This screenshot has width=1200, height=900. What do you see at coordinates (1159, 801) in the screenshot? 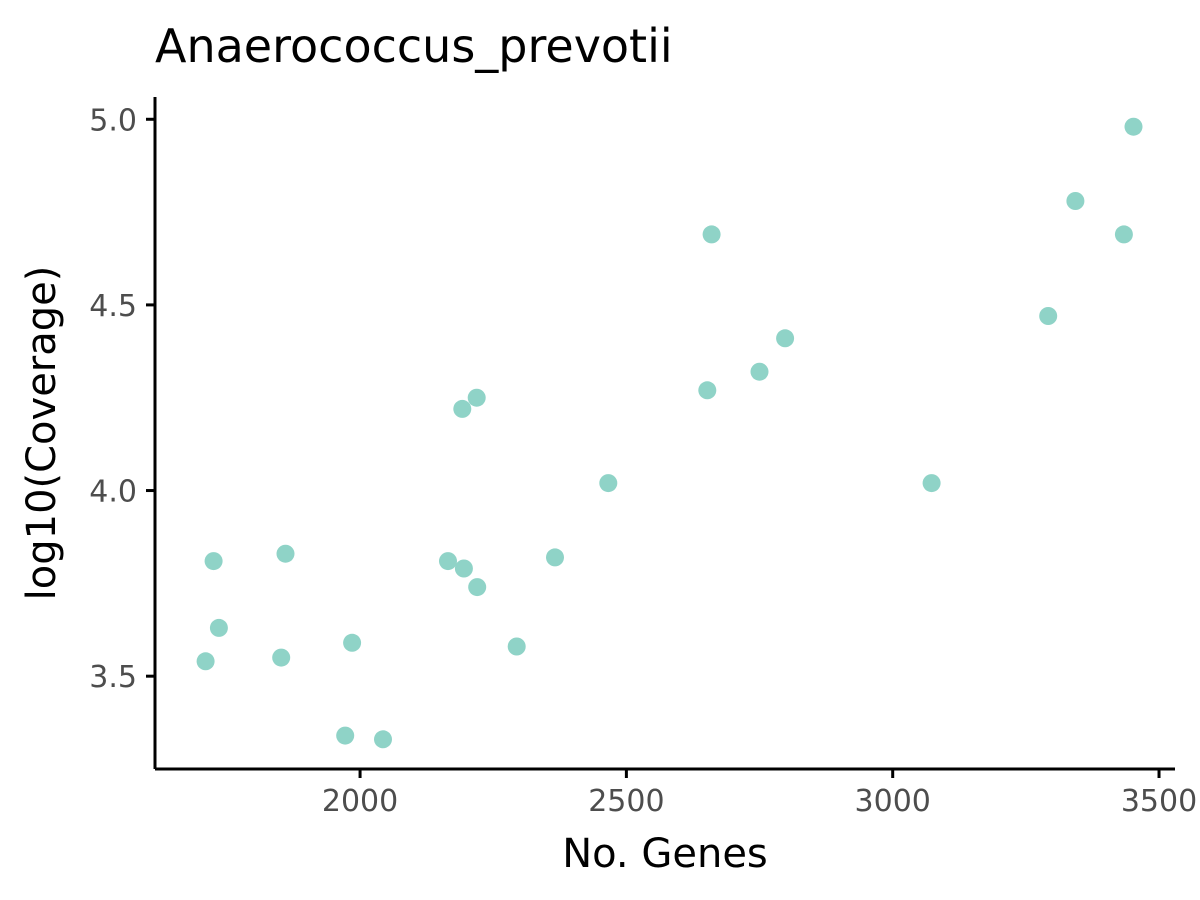
I see `x-tick-label: 3500` at bounding box center [1159, 801].